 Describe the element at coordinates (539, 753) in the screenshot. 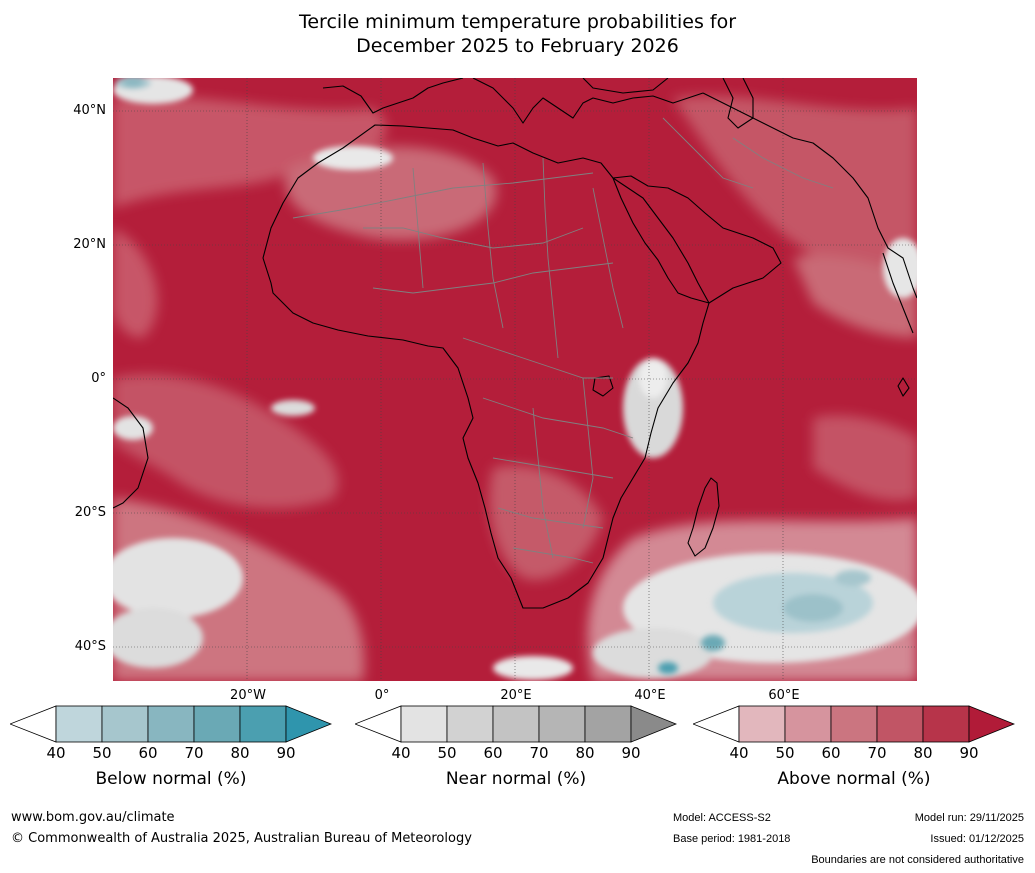

I see `near-tick: 70` at that location.